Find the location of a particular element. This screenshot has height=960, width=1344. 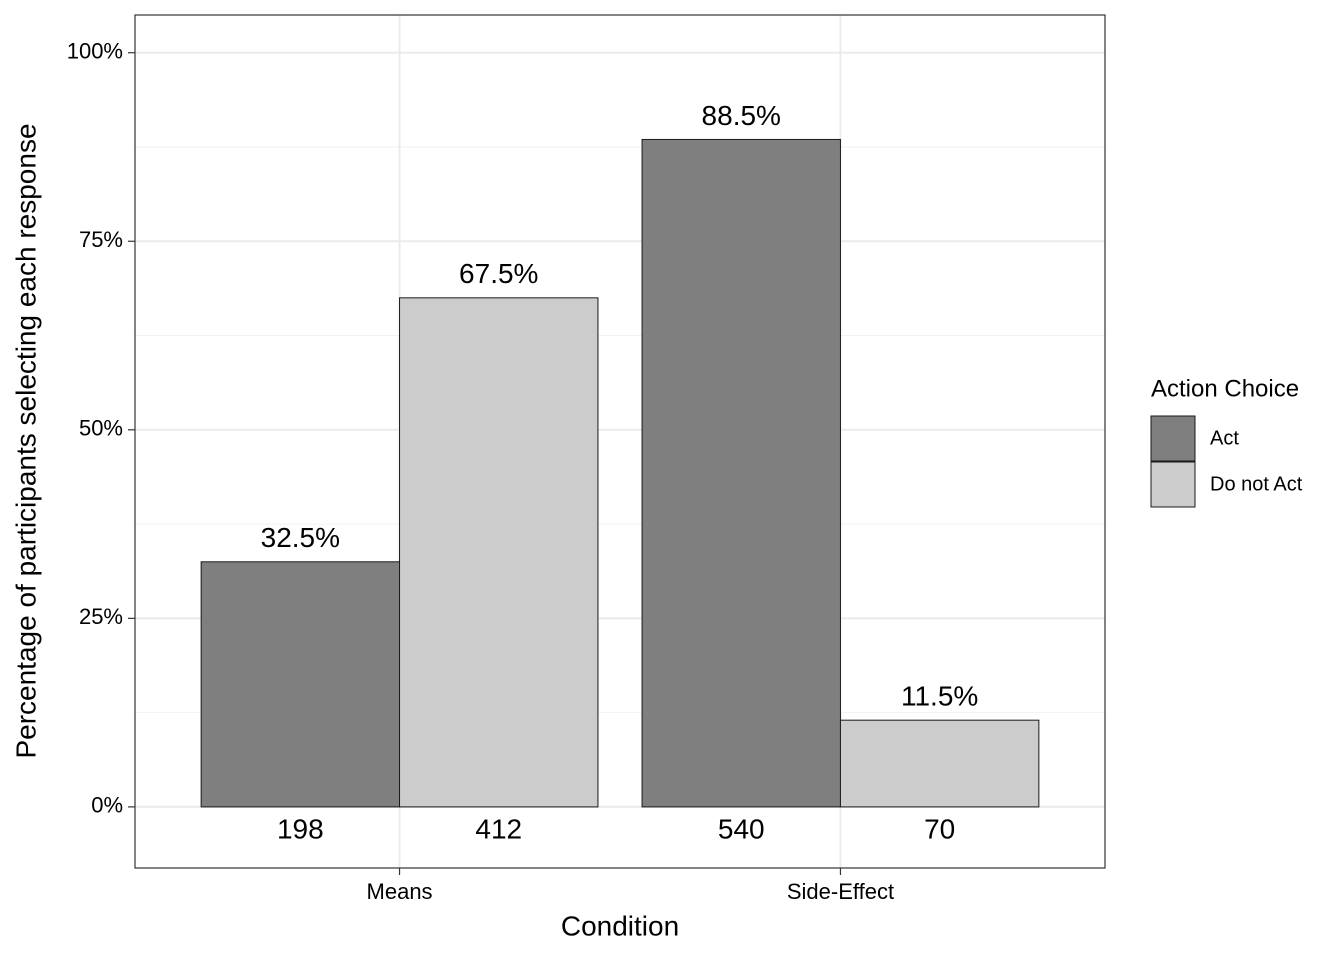

legend: Act Do not Act is located at coordinates (1226, 461).